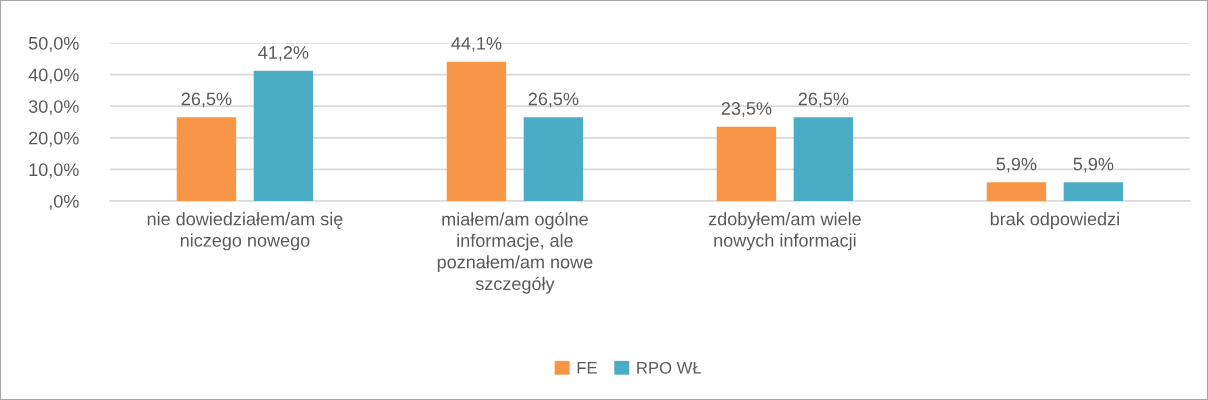  I want to click on y-tick-label: 20,0%, so click(54, 139).